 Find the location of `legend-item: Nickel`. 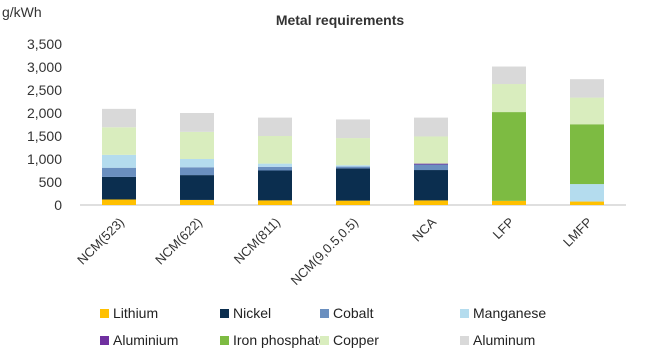

legend-item: Nickel is located at coordinates (245, 313).